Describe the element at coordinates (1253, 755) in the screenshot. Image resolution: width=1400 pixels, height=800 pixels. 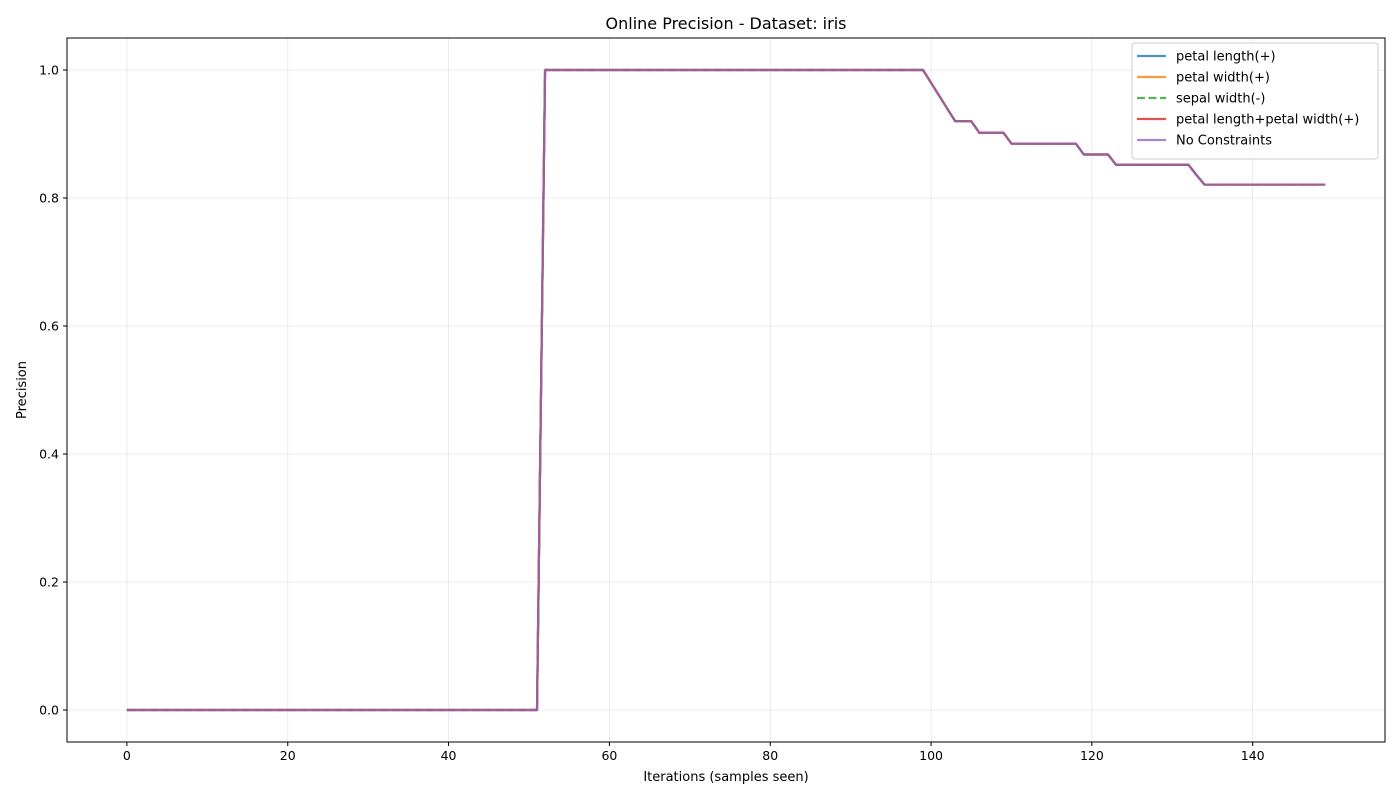
I see `x-tick-label-7: 140` at that location.